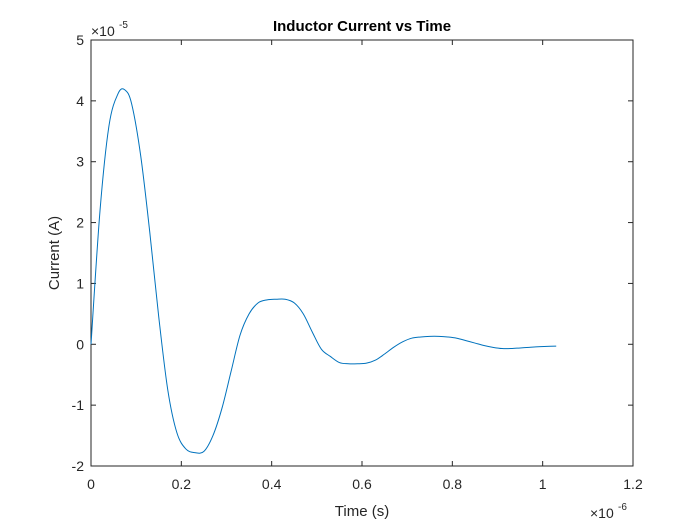 This screenshot has height=525, width=700. Describe the element at coordinates (362, 26) in the screenshot. I see `chart-title: Inductor Current vs Time` at that location.